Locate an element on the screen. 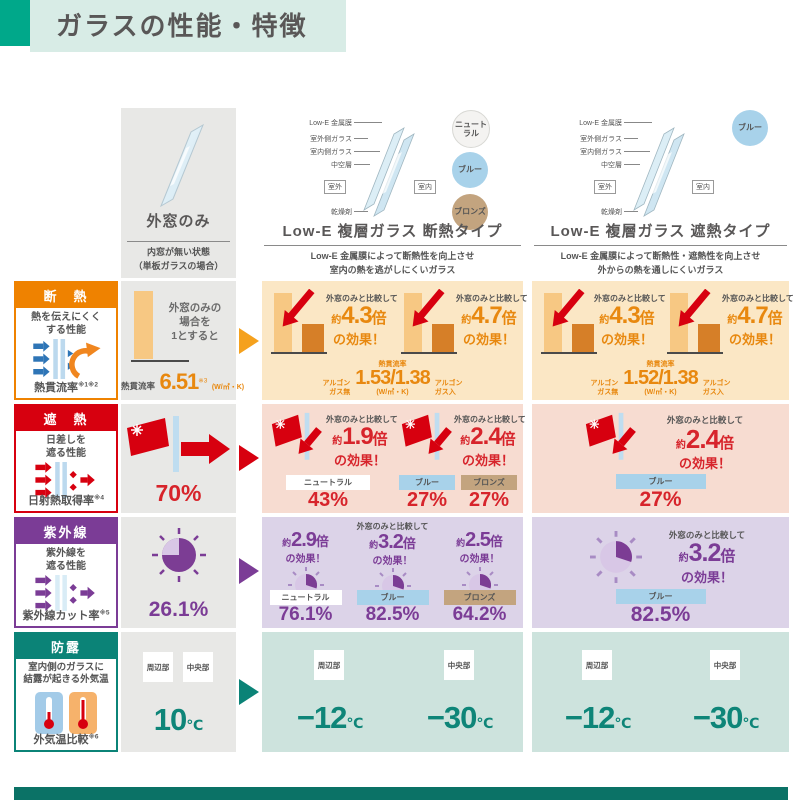 Image resolution: width=800 pixels, height=800 pixels. baseline-cell-uv: 26.1% is located at coordinates (178, 572).